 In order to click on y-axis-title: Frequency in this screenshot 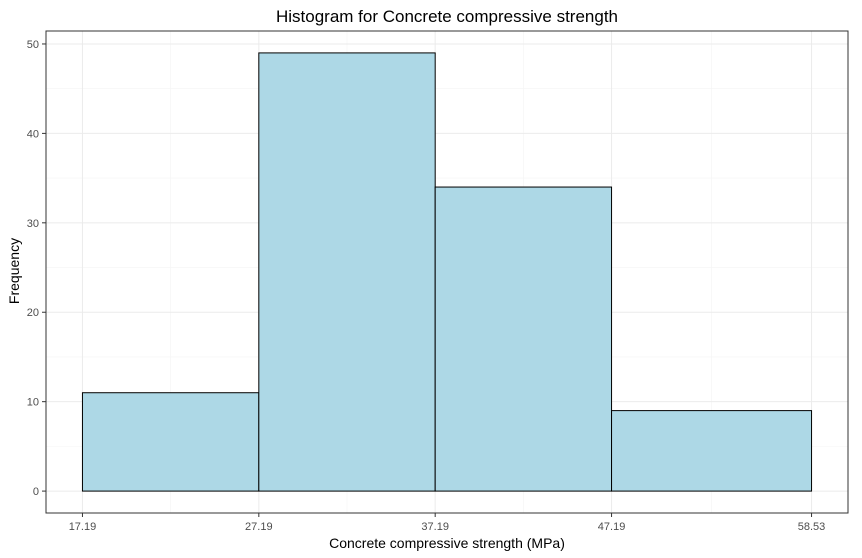, I will do `click(14, 271)`.